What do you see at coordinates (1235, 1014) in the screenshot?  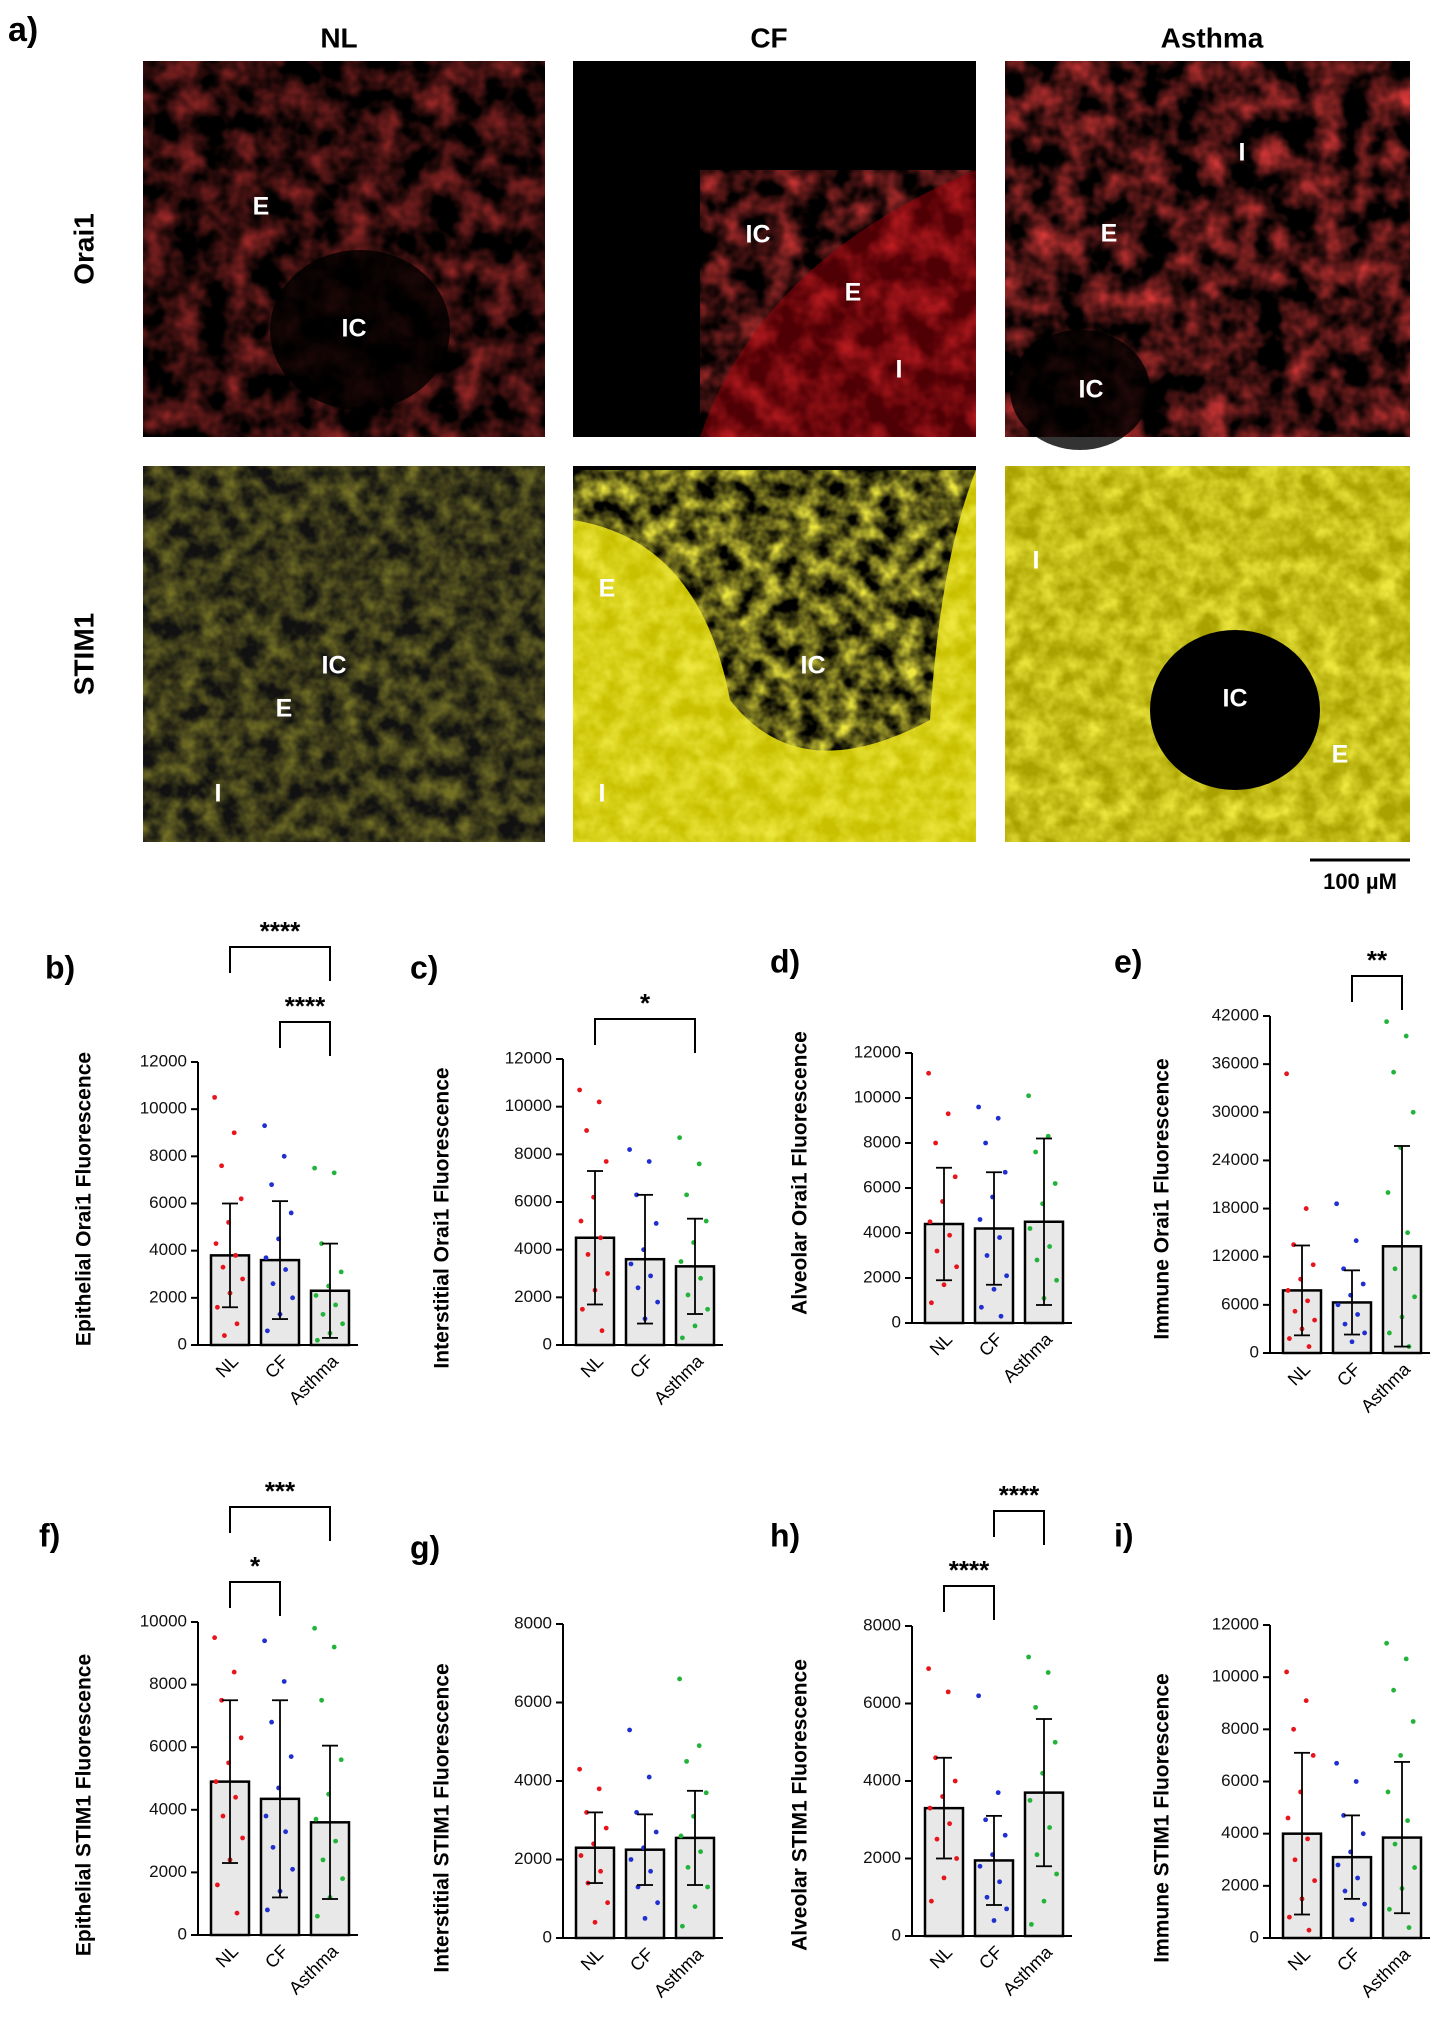 I see `y-tick-label: 42000` at bounding box center [1235, 1014].